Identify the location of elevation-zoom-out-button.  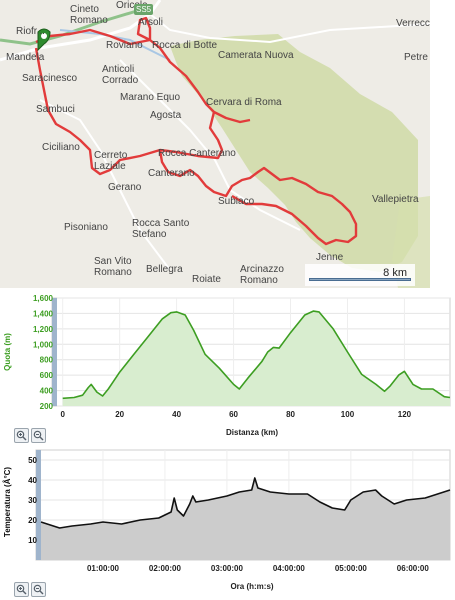
(38, 435).